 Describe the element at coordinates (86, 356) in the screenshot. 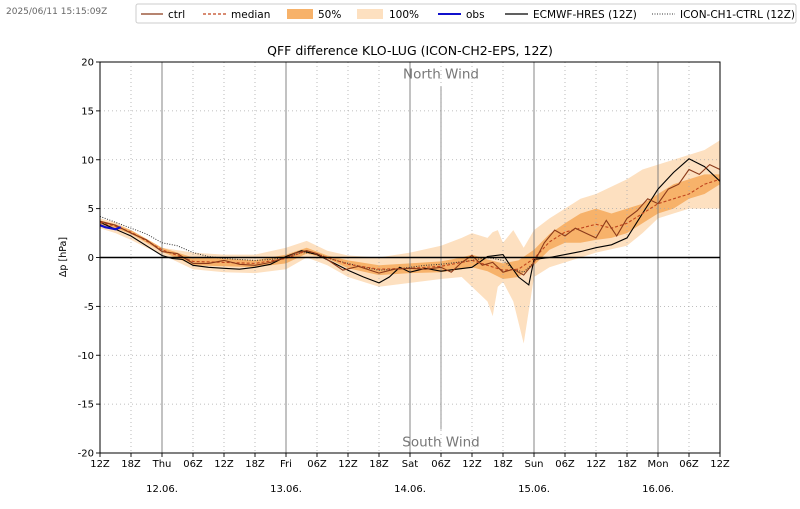

I see `y-tick-label: -10` at that location.